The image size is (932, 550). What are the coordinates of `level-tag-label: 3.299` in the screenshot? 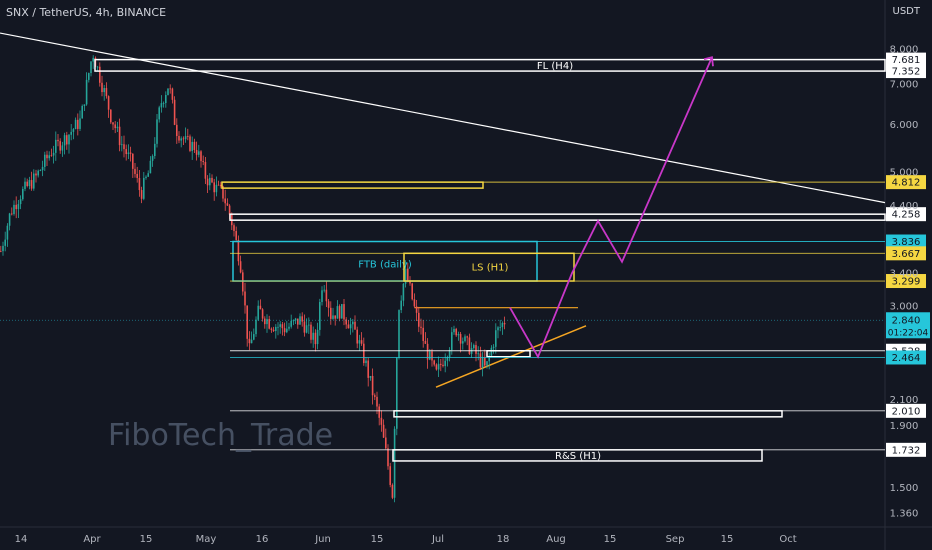 It's located at (906, 282).